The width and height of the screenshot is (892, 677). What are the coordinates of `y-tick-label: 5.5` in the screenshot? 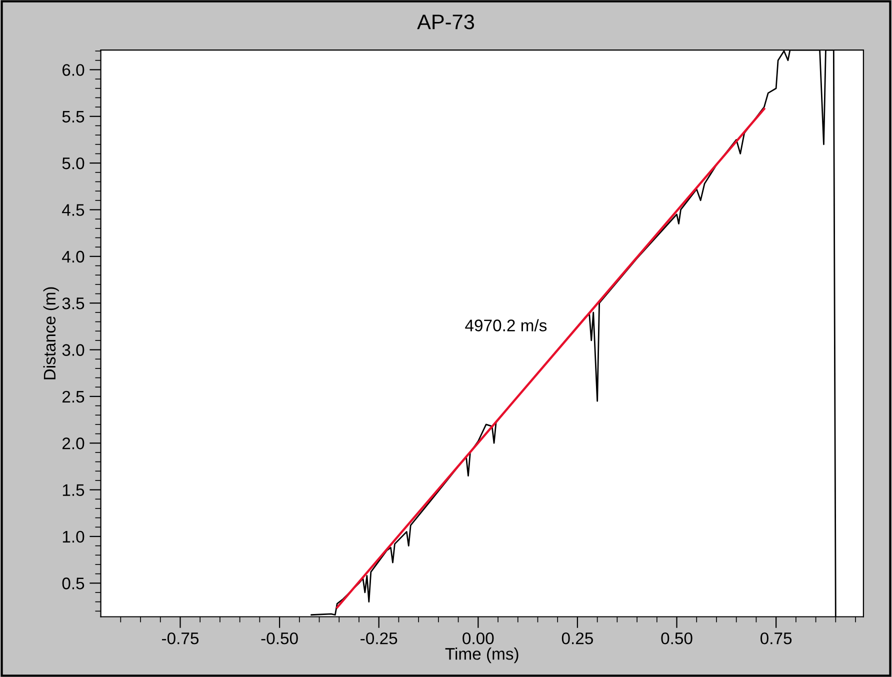 It's located at (73, 116).